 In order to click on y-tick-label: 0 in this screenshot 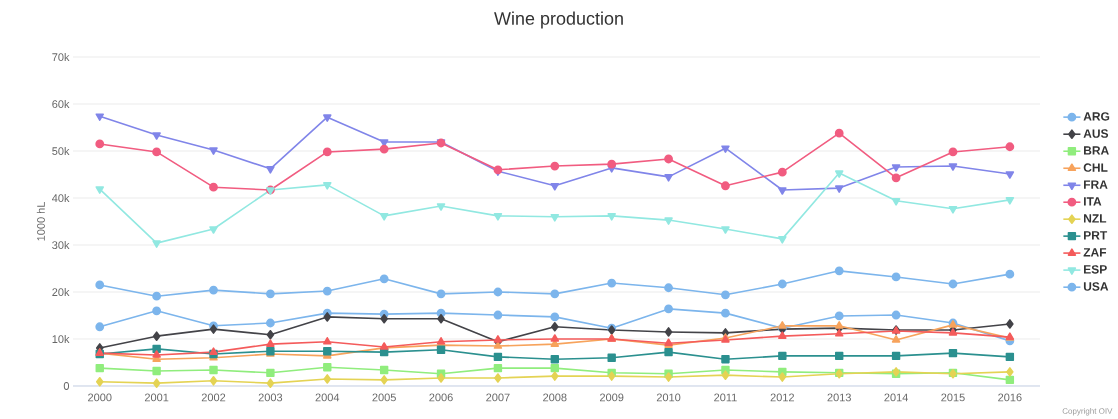, I will do `click(66, 386)`.